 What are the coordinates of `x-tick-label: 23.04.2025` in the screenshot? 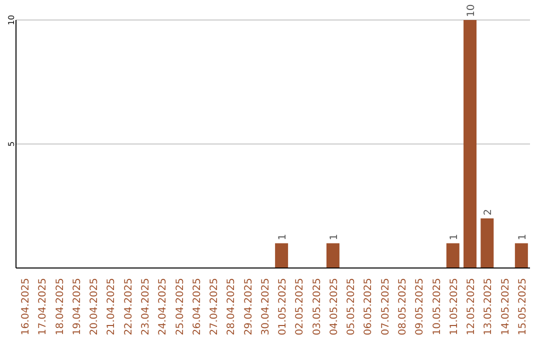 It's located at (146, 307).